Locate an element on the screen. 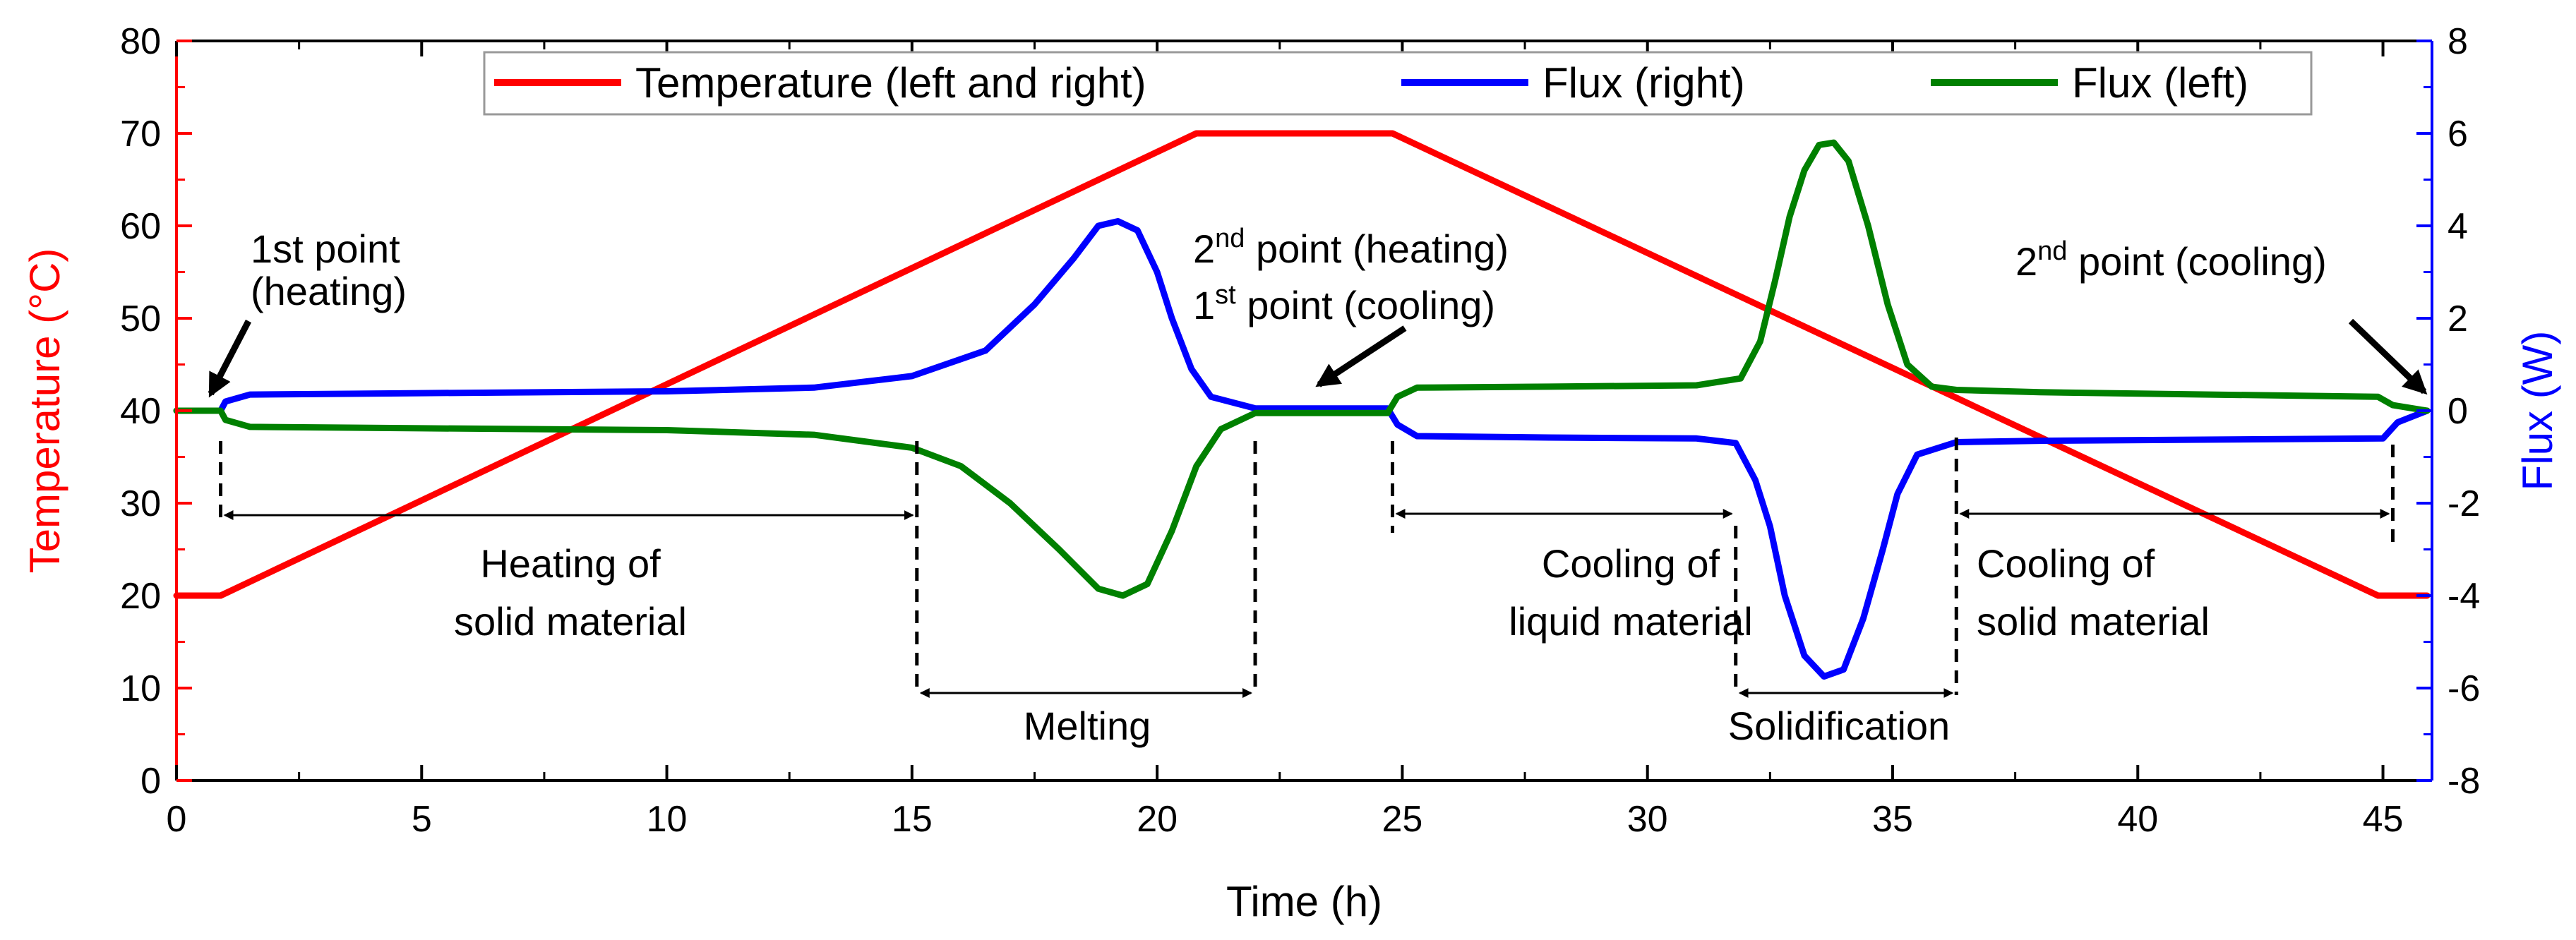 This screenshot has width=2576, height=940. y-right-tick-label: -2 is located at coordinates (2464, 503).